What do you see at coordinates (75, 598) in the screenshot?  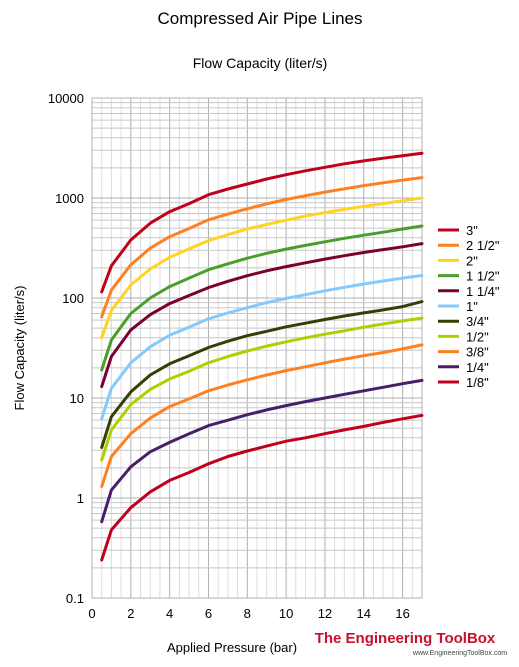 I see `y-tick-label: 0.1` at bounding box center [75, 598].